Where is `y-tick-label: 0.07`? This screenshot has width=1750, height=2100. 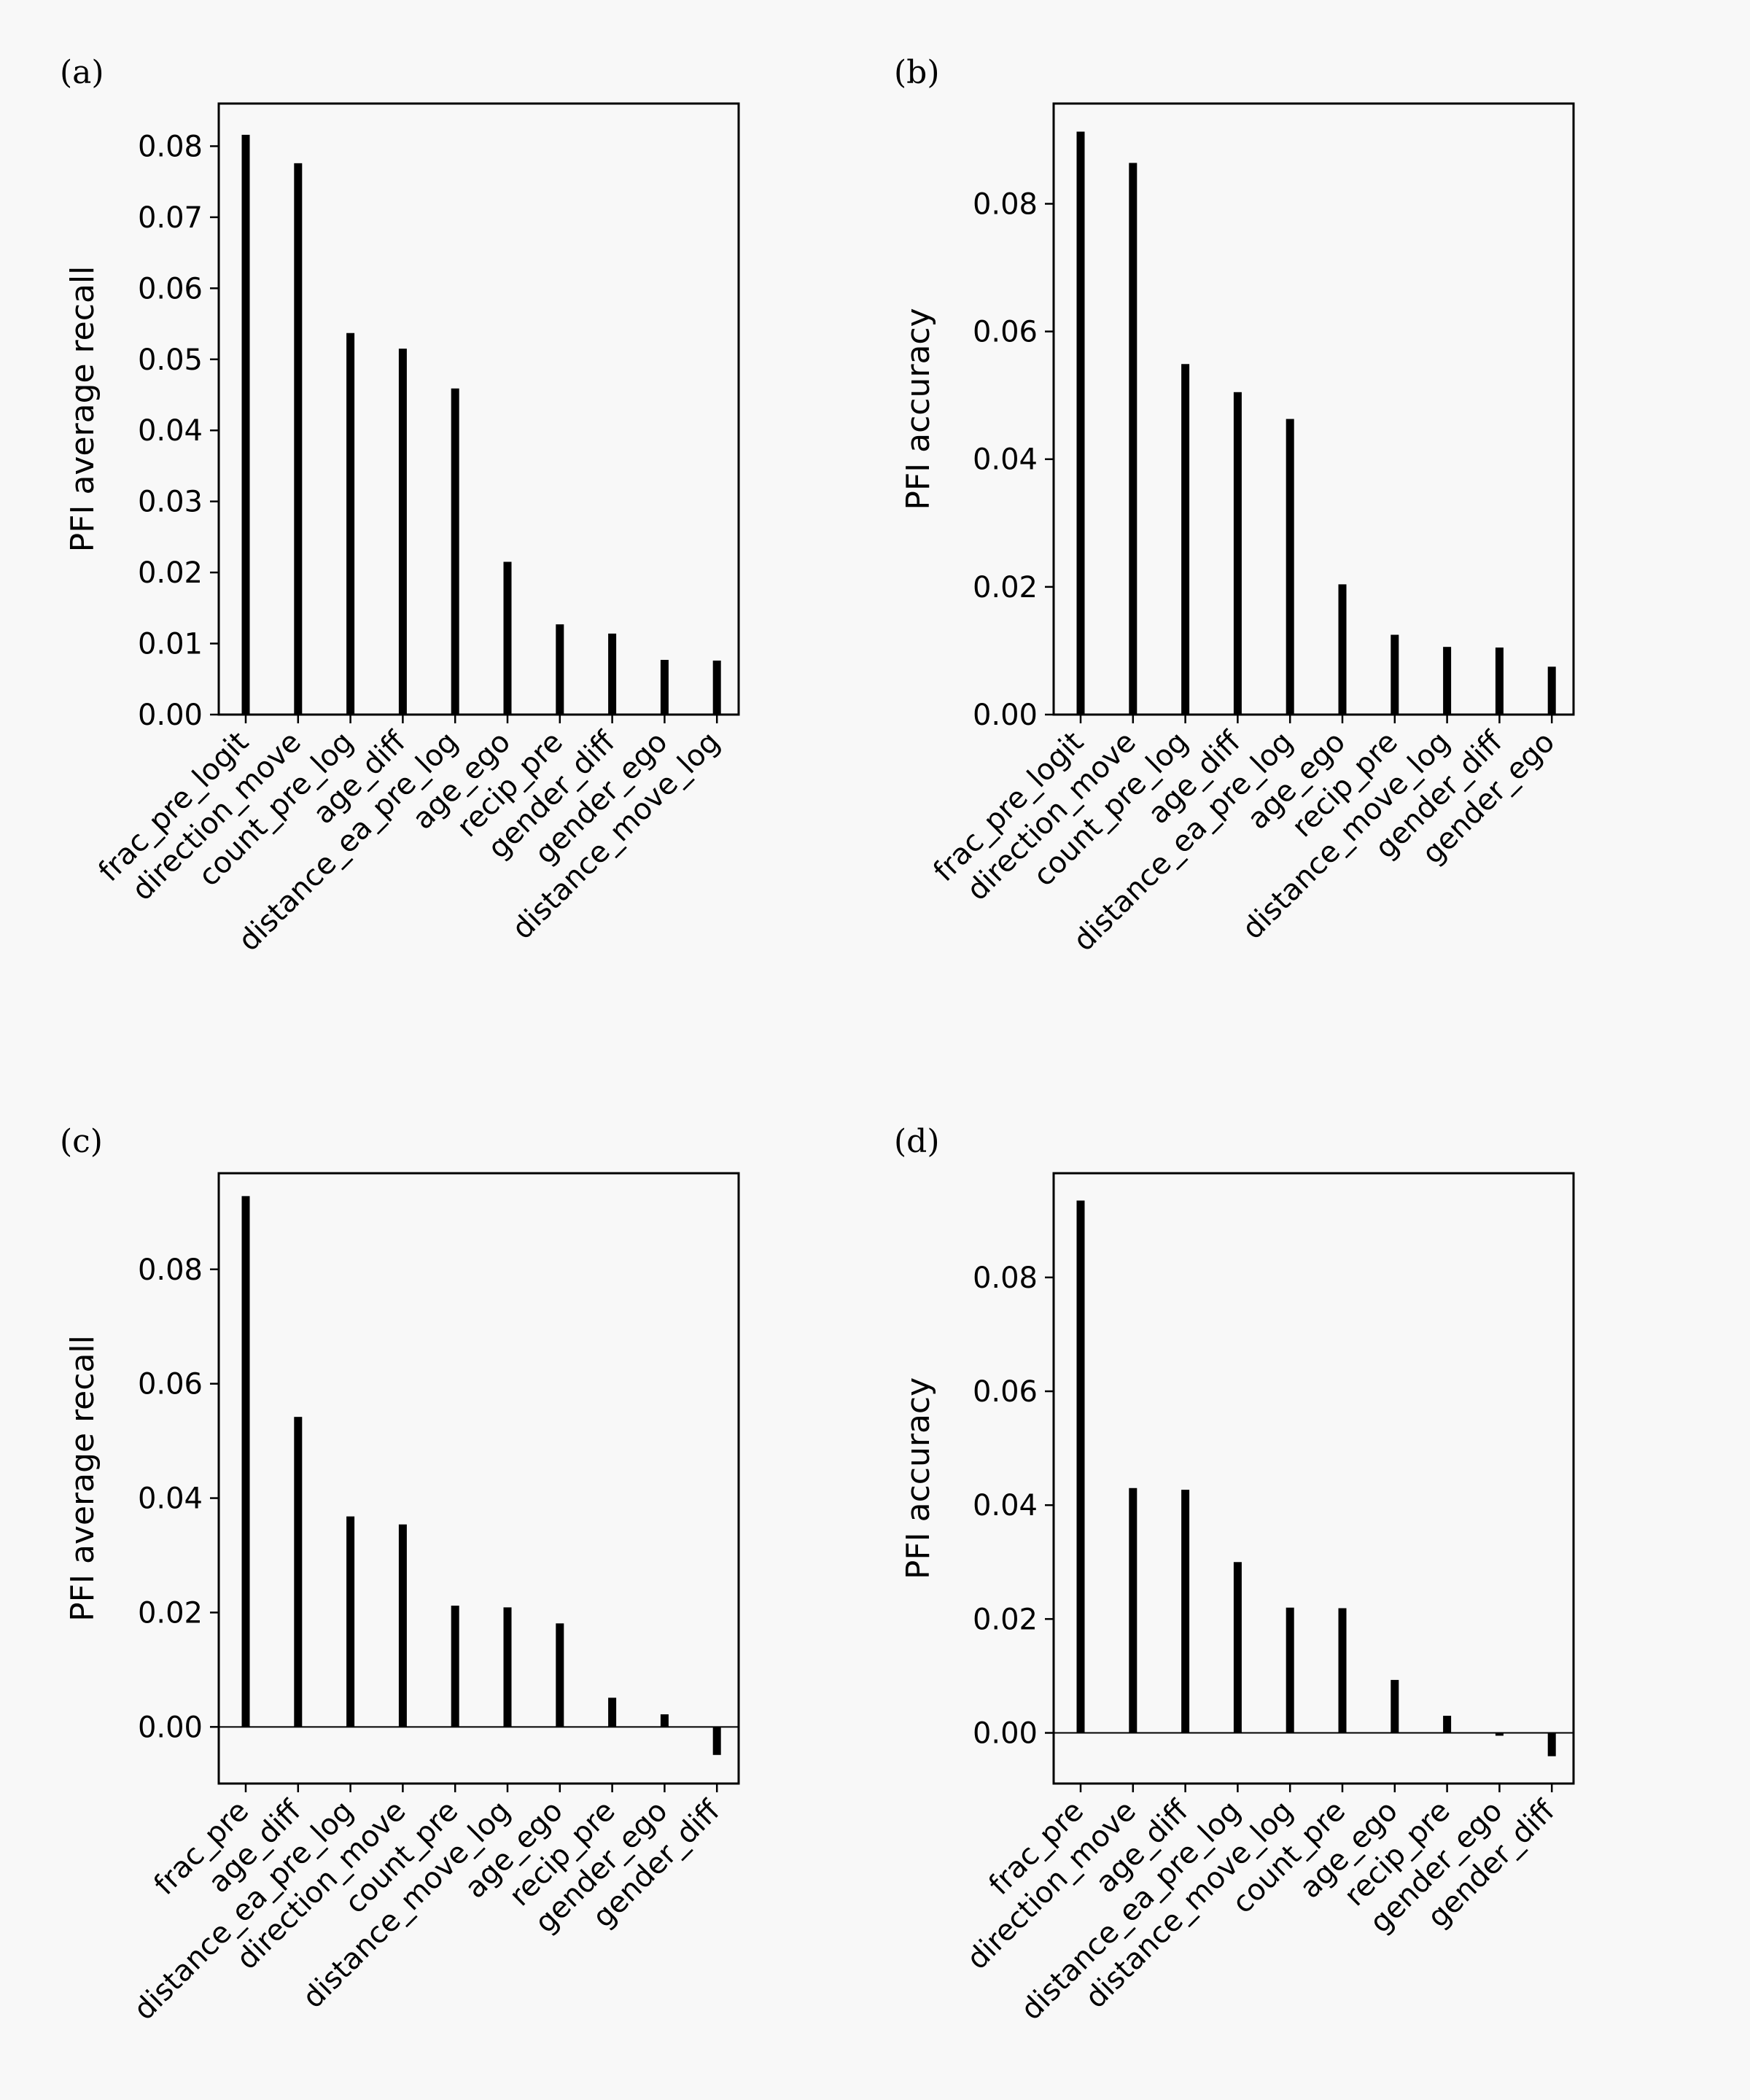
y-tick-label: 0.07 is located at coordinates (170, 218).